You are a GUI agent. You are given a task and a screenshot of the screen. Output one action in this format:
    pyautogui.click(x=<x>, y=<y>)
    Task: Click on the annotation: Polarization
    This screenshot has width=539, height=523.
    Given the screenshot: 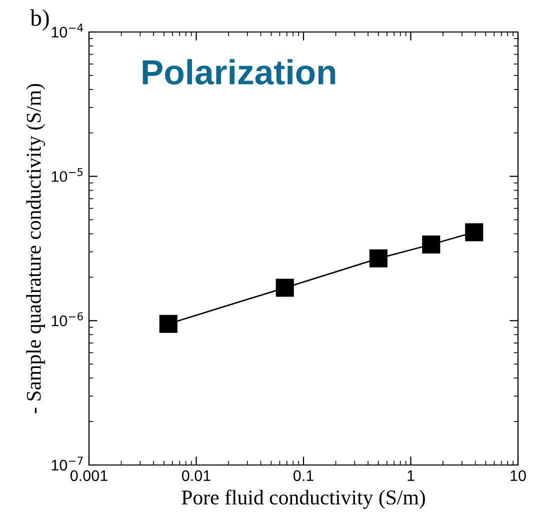 What is the action you would take?
    pyautogui.click(x=239, y=72)
    